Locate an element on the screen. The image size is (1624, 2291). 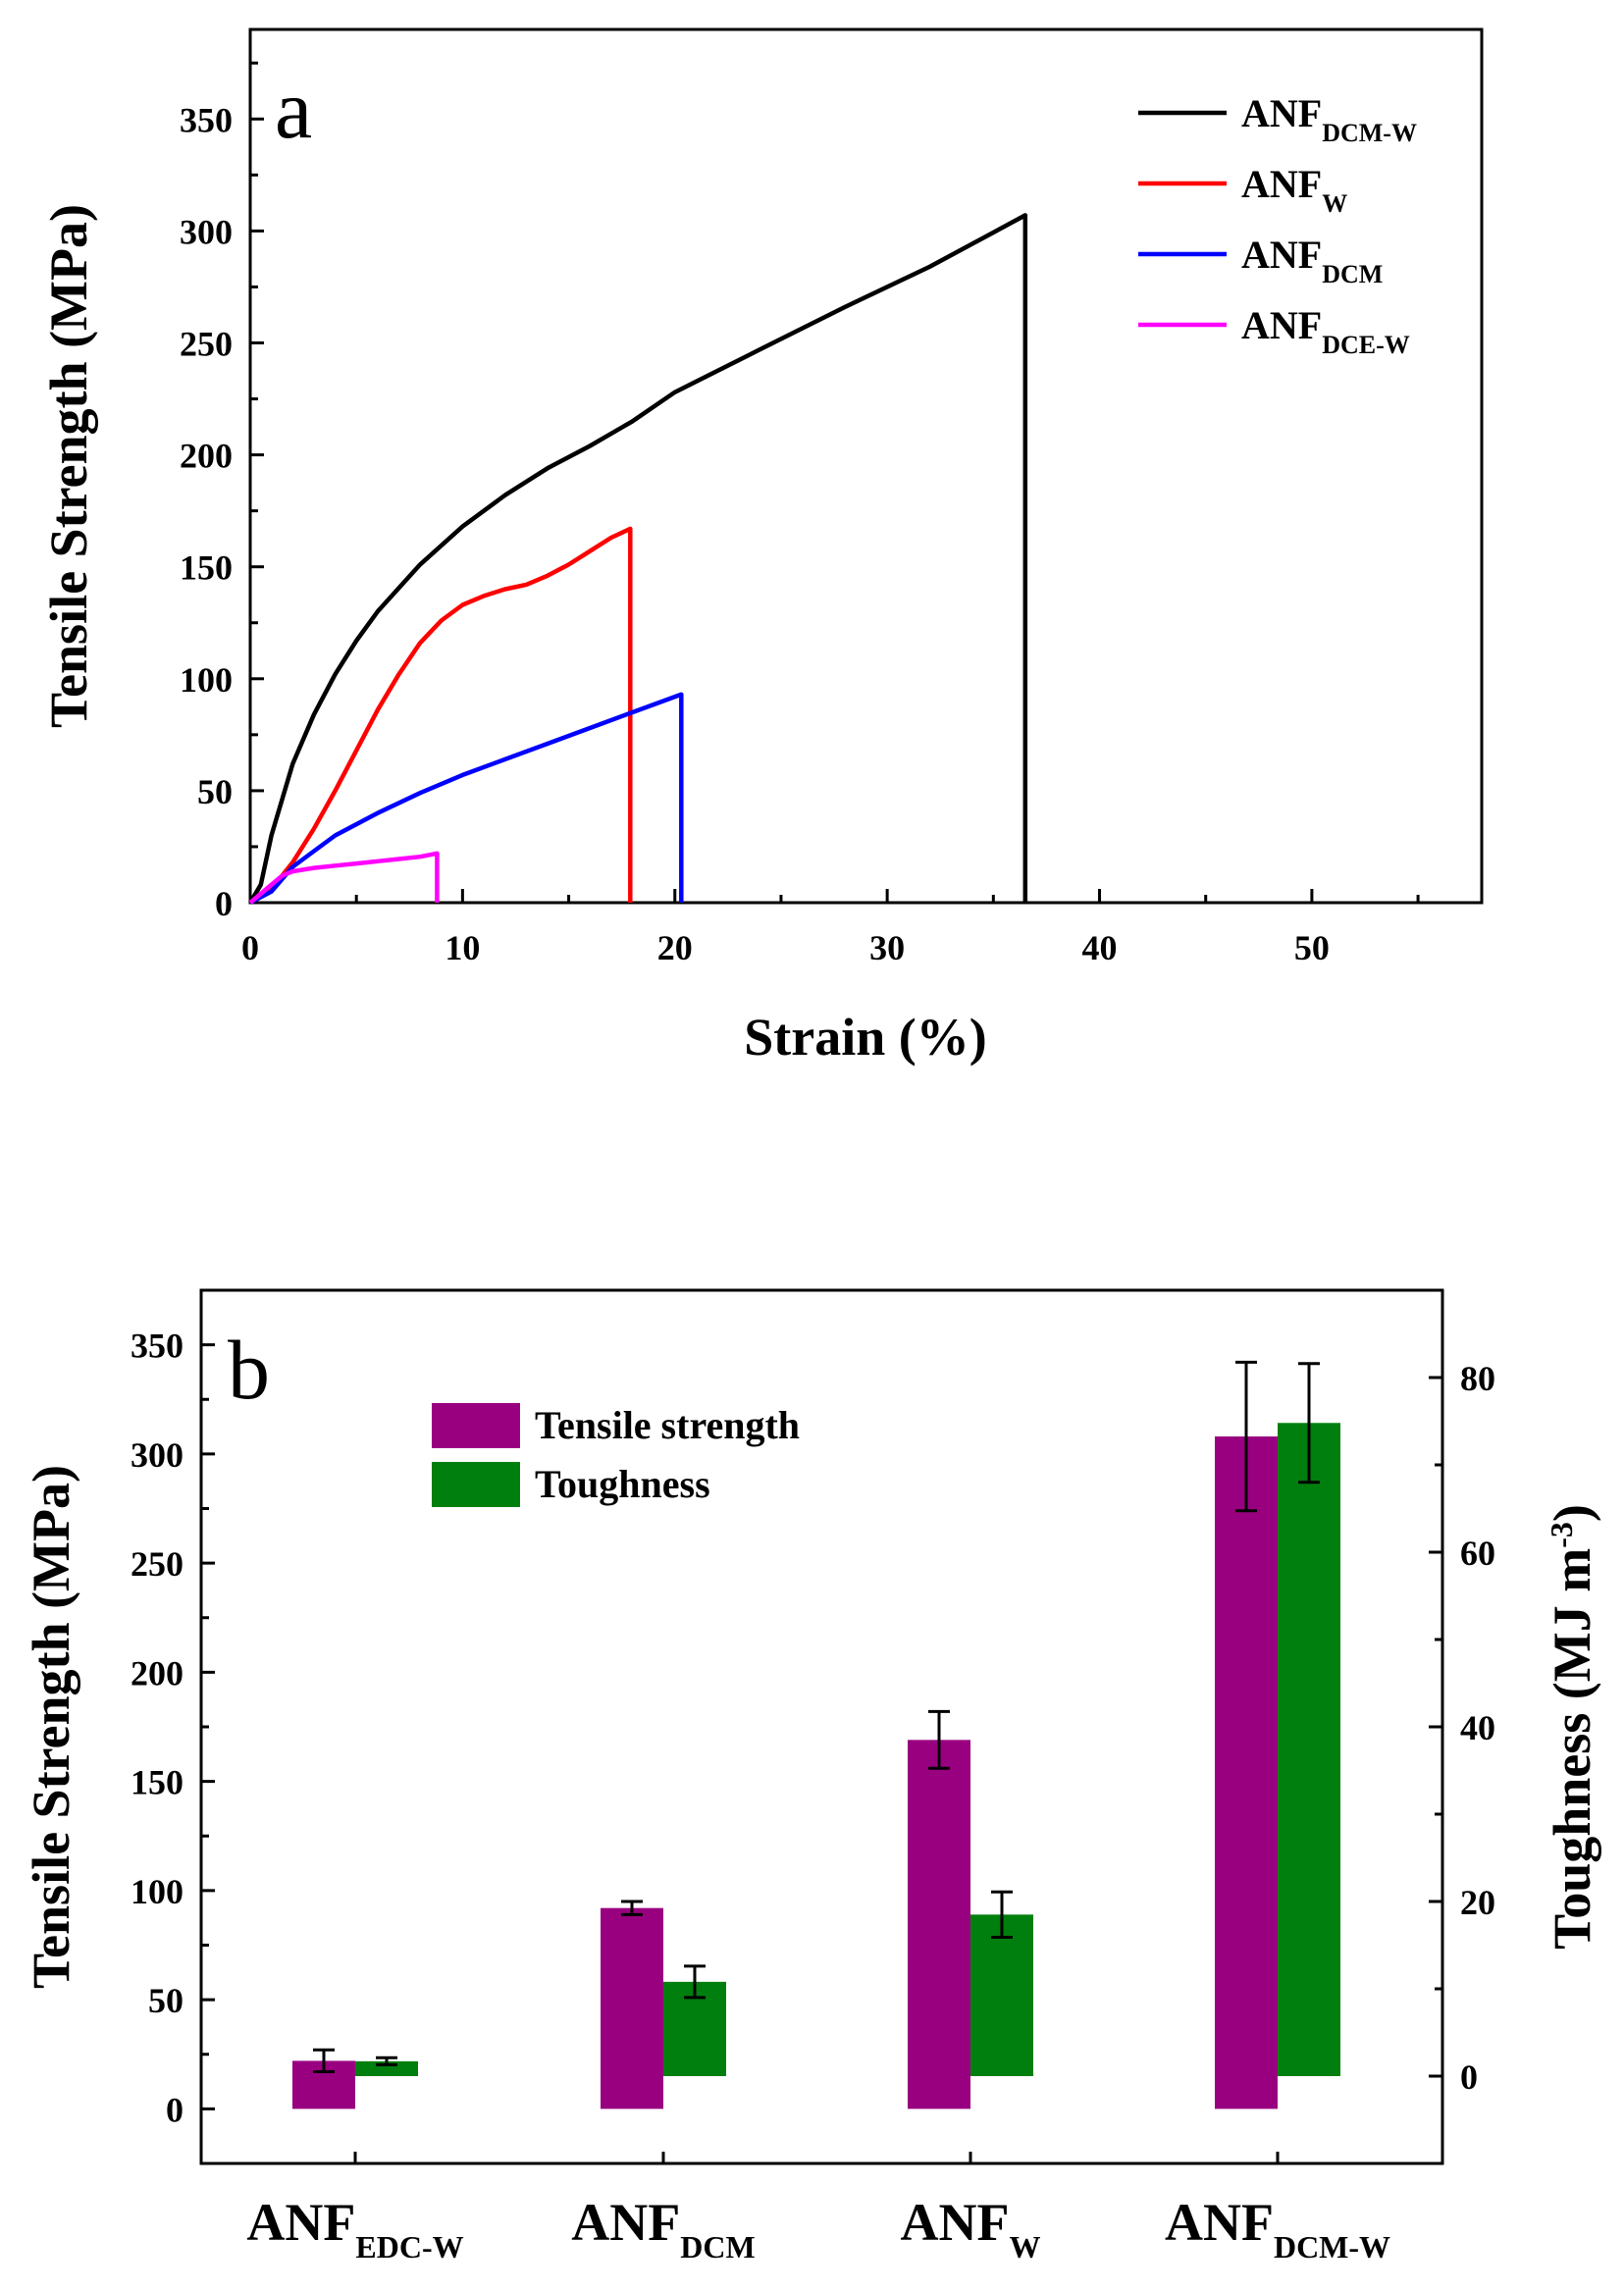
chart-a-y-tick-label: 150 is located at coordinates (206, 568).